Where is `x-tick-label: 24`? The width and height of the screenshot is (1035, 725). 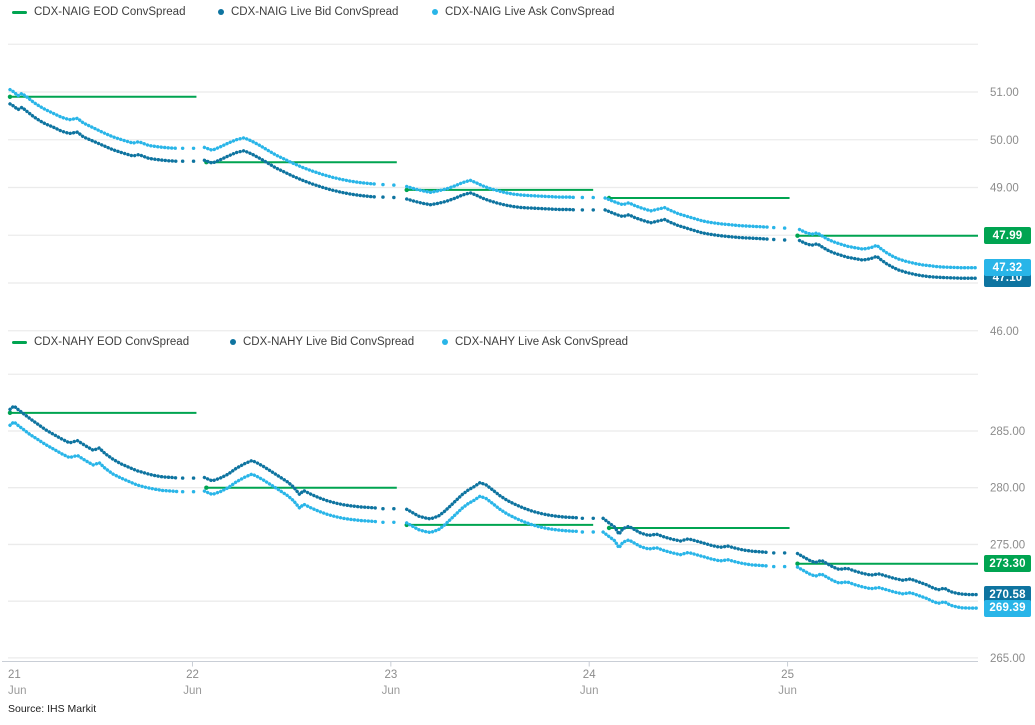
x-tick-label: 24 is located at coordinates (589, 675).